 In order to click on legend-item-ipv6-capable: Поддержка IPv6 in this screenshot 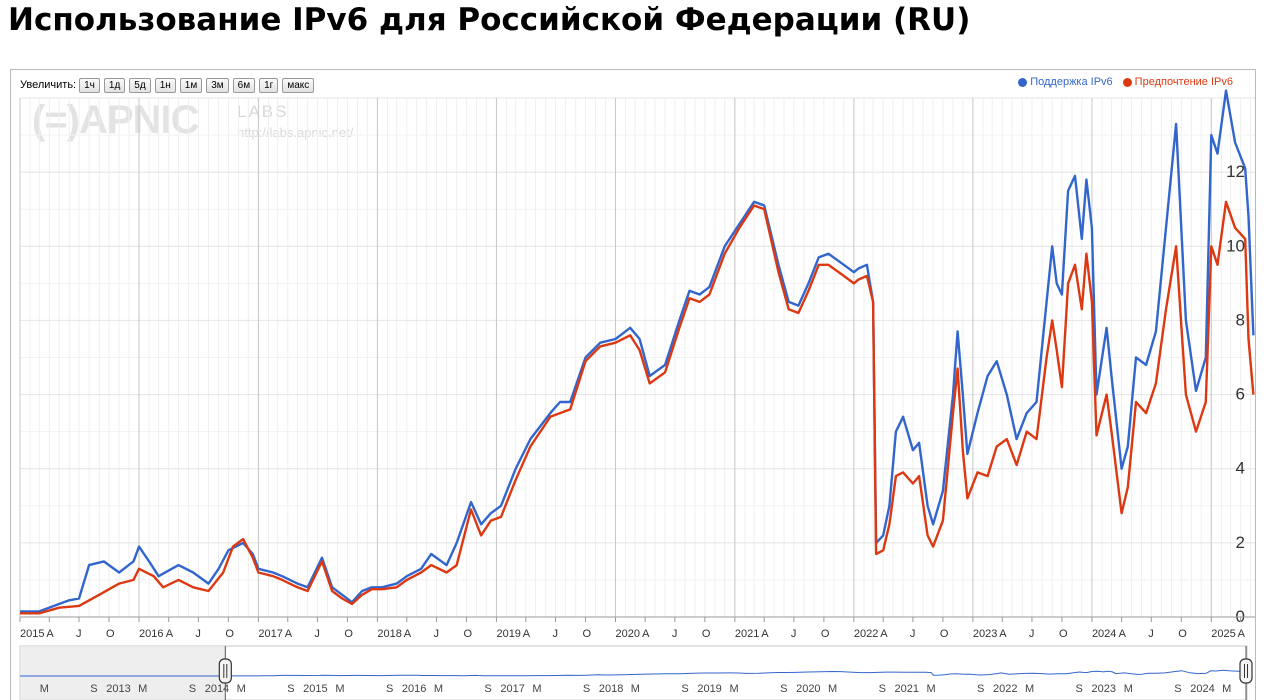, I will do `click(1065, 82)`.